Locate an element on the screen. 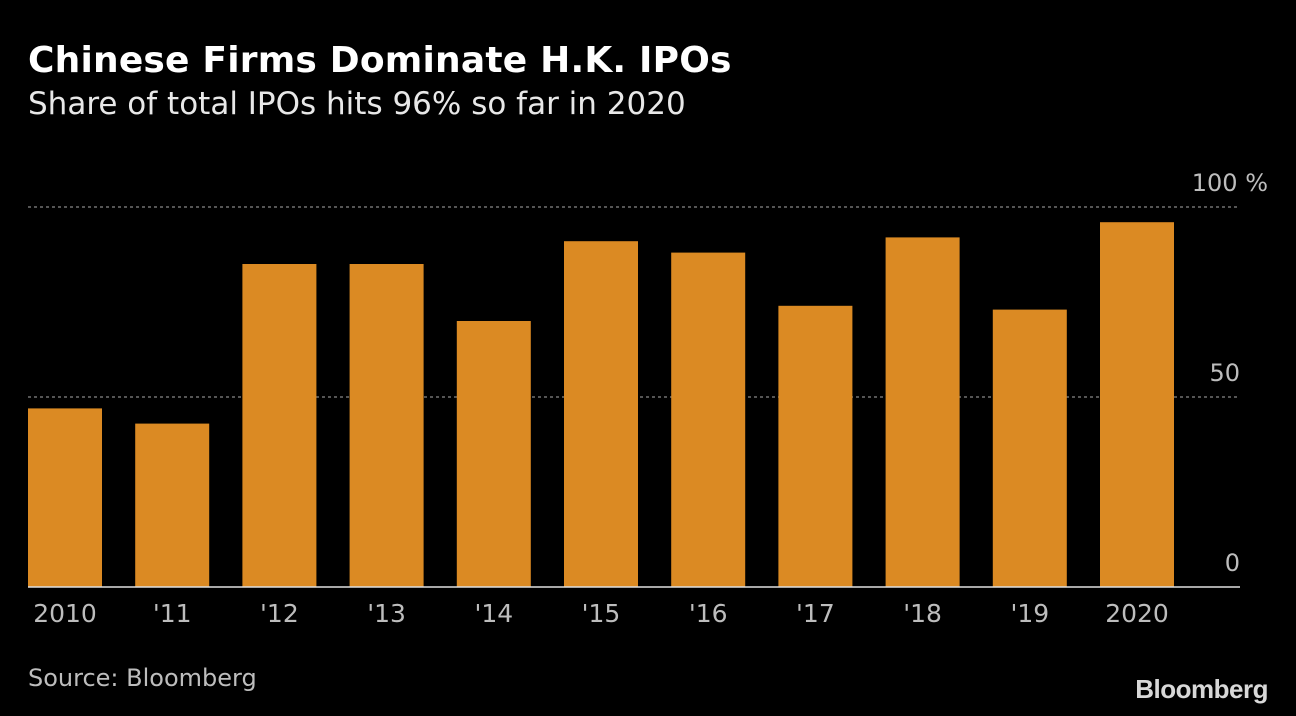 The width and height of the screenshot is (1296, 716). x-tick-label: '11 is located at coordinates (172, 613).